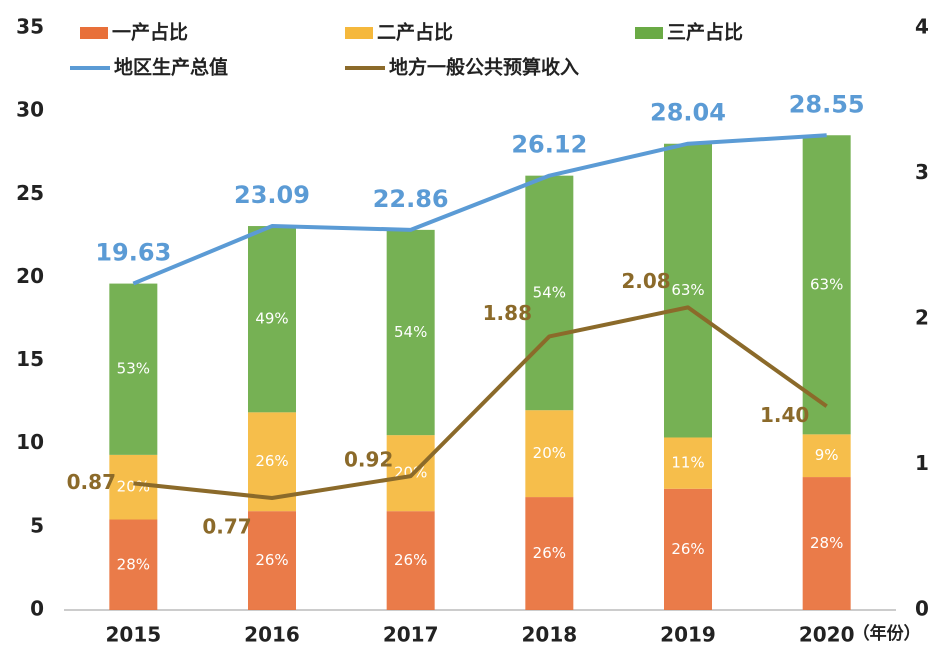 This screenshot has height=661, width=945. What do you see at coordinates (368, 460) in the screenshot?
I see `line-label: 0.92` at bounding box center [368, 460].